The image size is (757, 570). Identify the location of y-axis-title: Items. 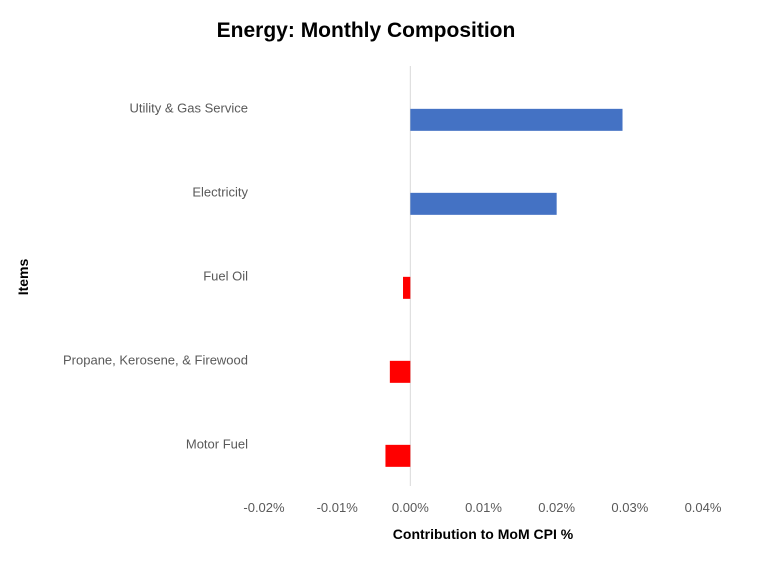
(23, 277).